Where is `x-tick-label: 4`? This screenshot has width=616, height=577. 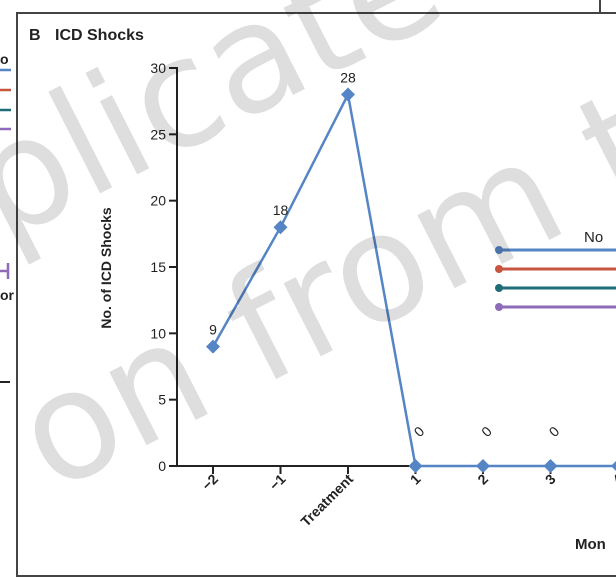
x-tick-label: 4 is located at coordinates (612, 479).